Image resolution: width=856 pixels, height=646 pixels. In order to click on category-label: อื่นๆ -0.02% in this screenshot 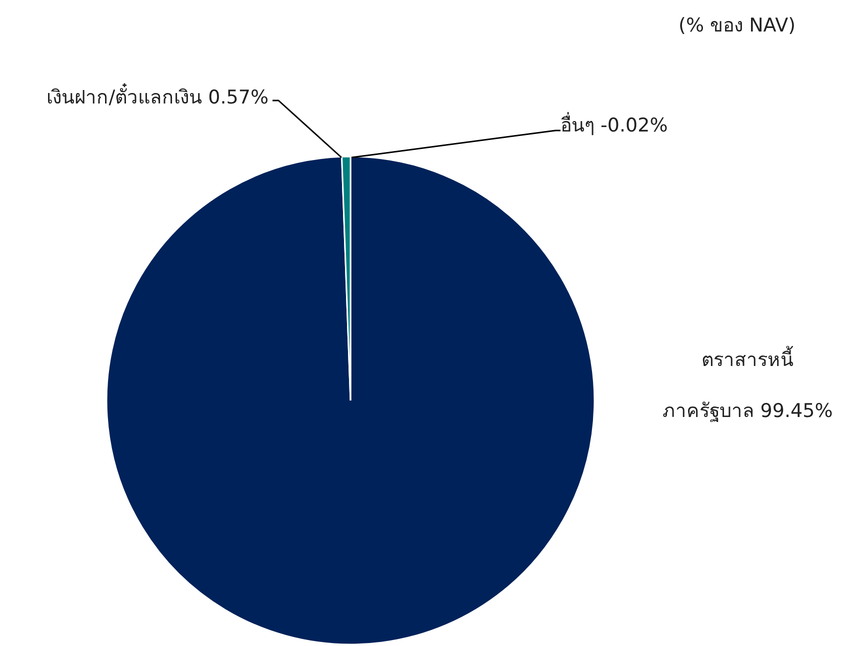, I will do `click(614, 125)`.